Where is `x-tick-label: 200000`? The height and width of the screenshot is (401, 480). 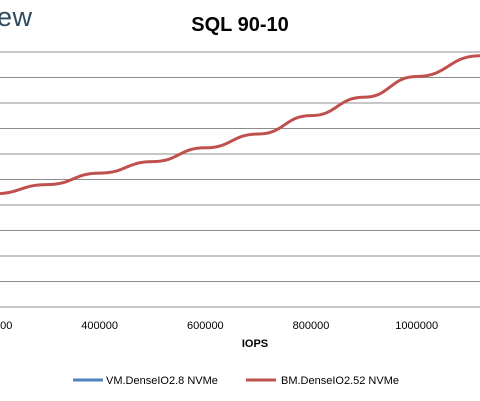
x-tick-label: 200000 is located at coordinates (6, 326).